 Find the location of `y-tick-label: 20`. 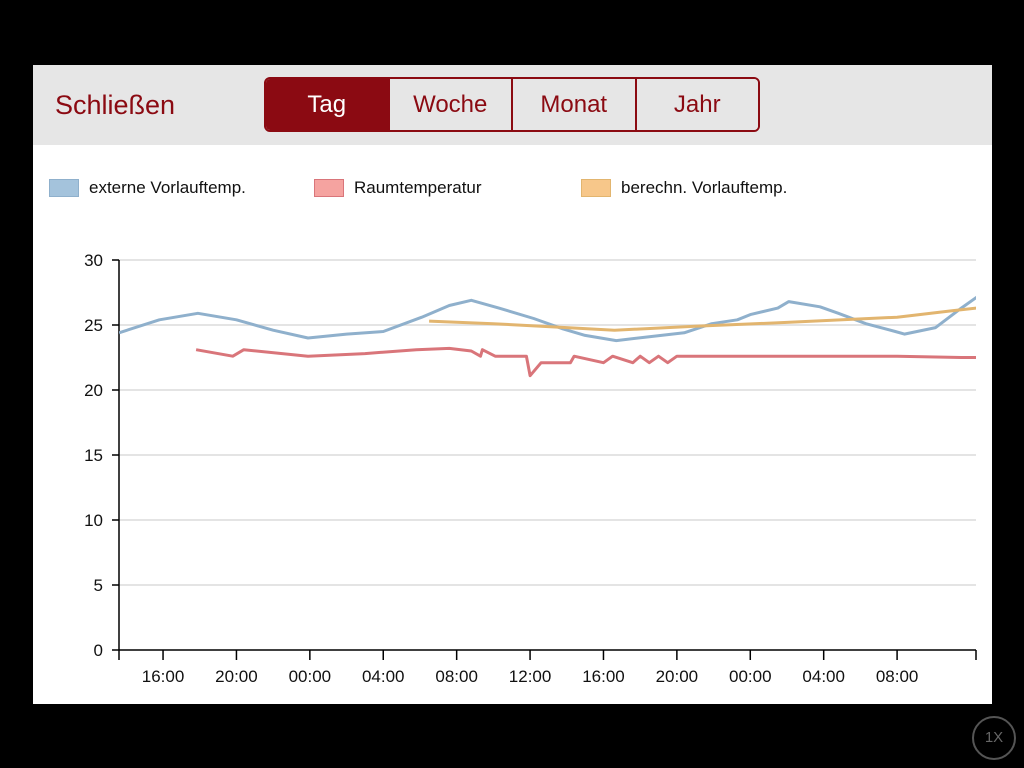

y-tick-label: 20 is located at coordinates (93, 390).